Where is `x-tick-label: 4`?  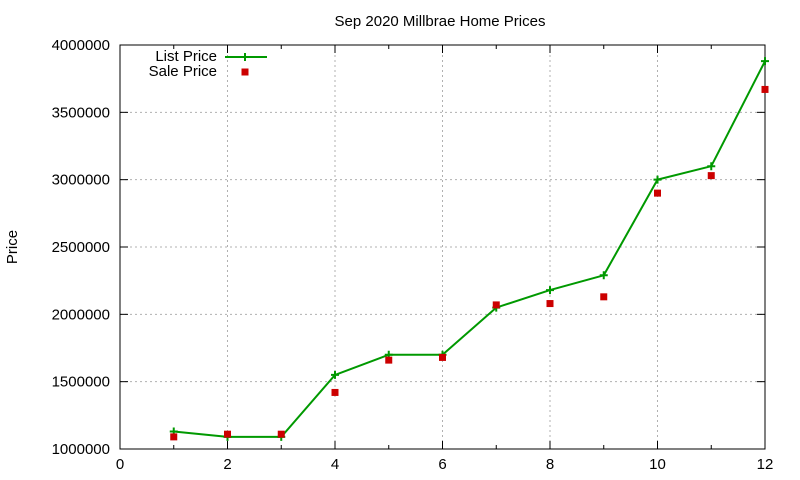 x-tick-label: 4 is located at coordinates (335, 464).